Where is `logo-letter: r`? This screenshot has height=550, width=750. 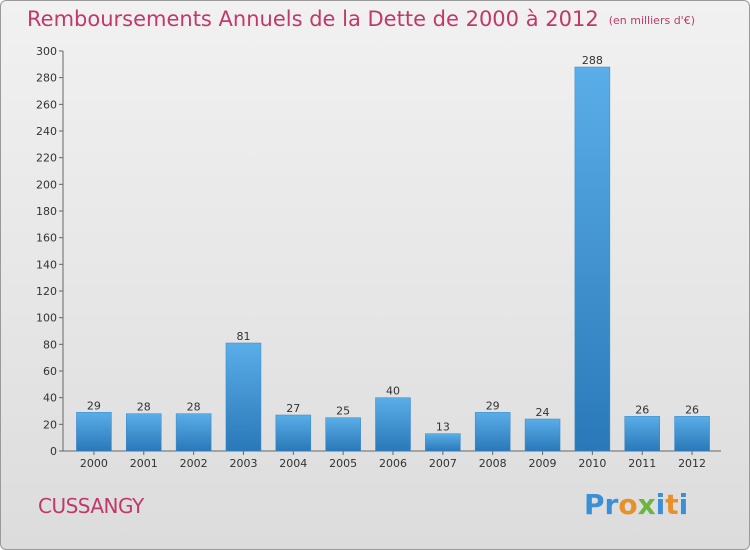 logo-letter: r is located at coordinates (611, 504).